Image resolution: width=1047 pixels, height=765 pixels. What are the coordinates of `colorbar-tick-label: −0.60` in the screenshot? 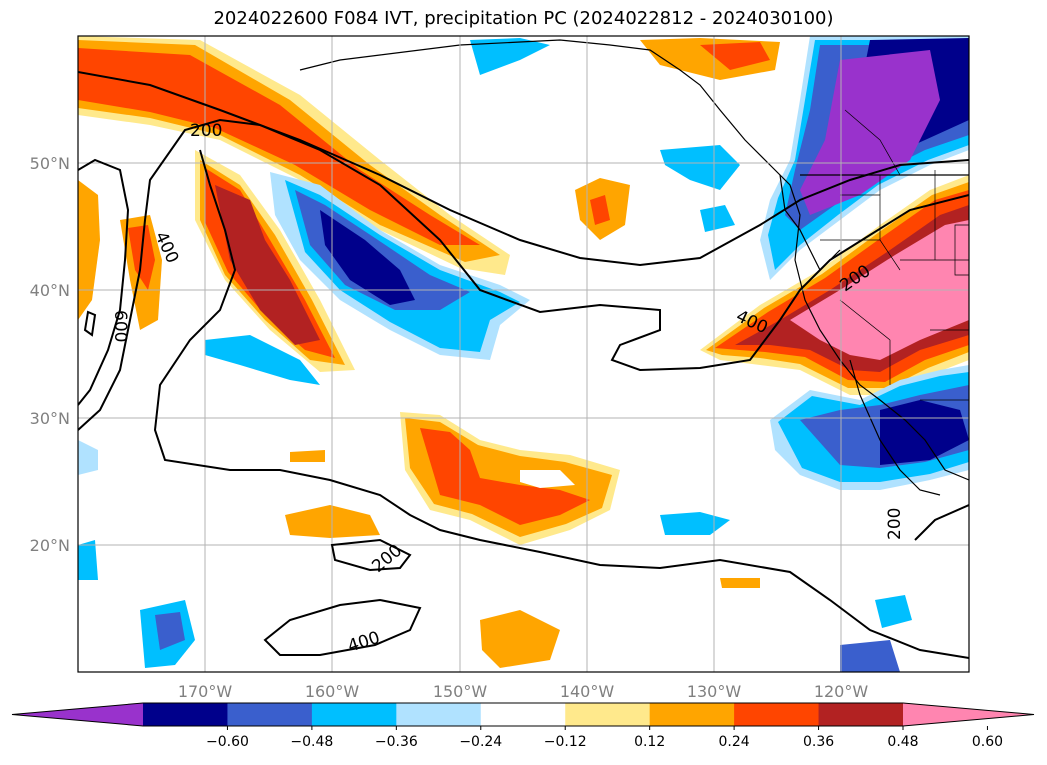 It's located at (227, 742).